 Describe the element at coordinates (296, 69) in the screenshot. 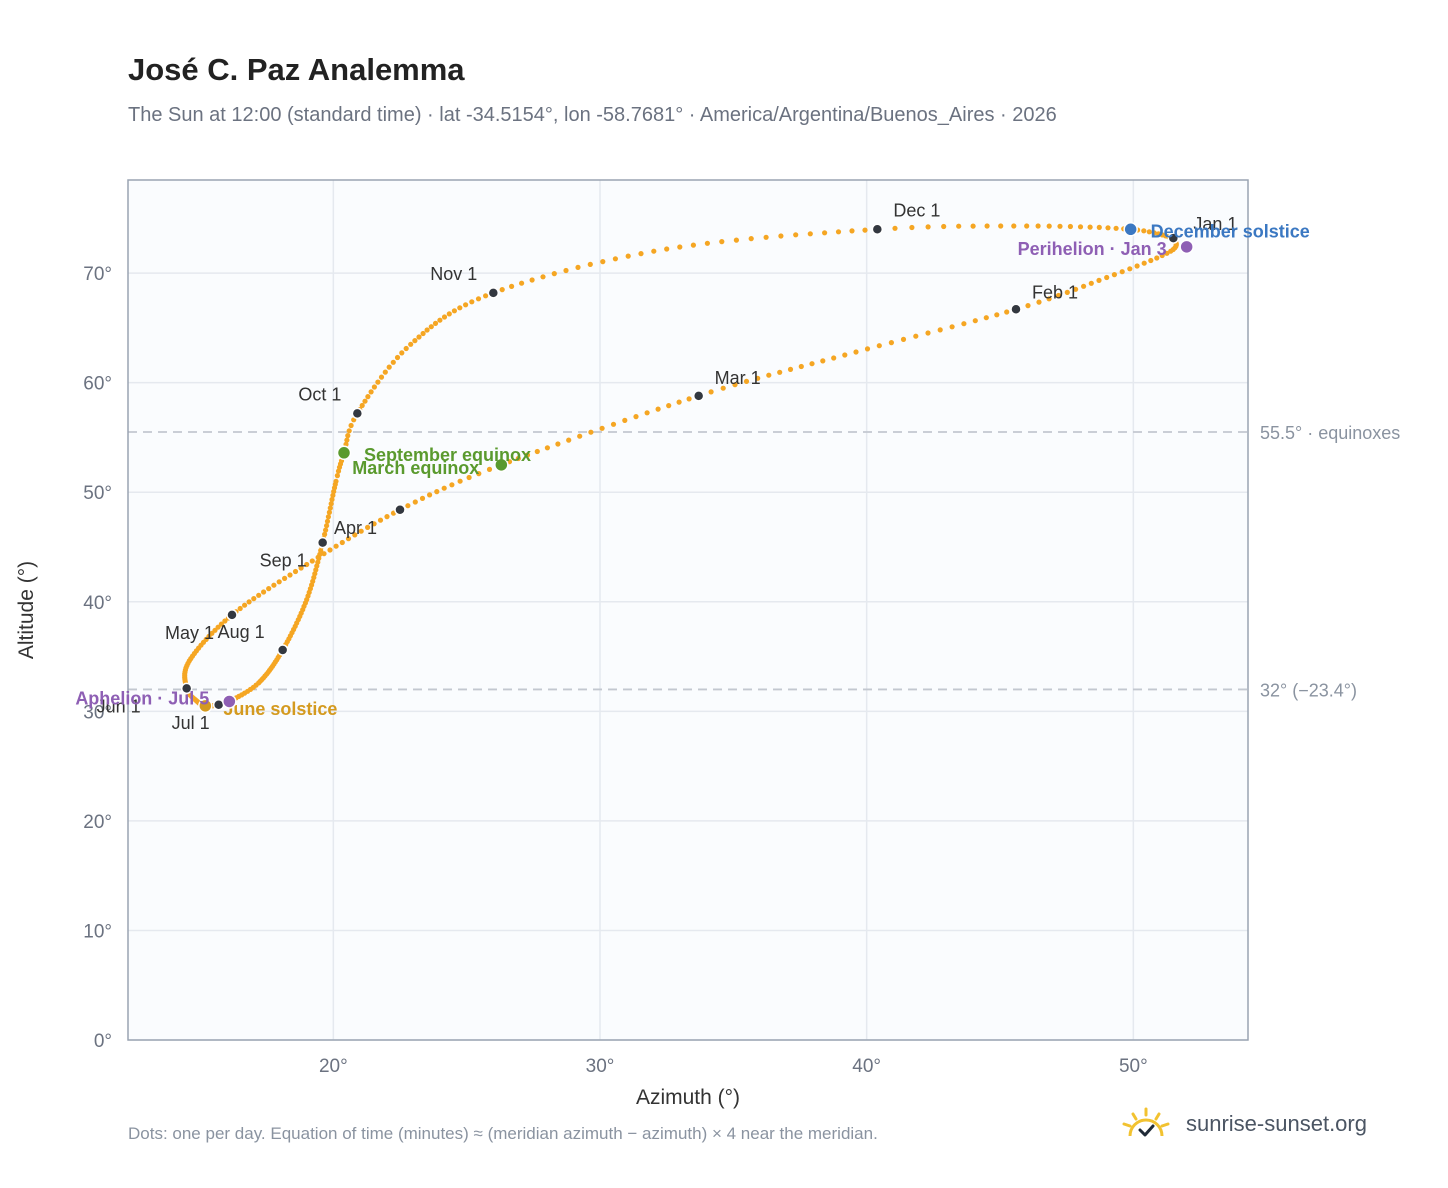

I see `chart-title: José C. Paz Analemma` at that location.